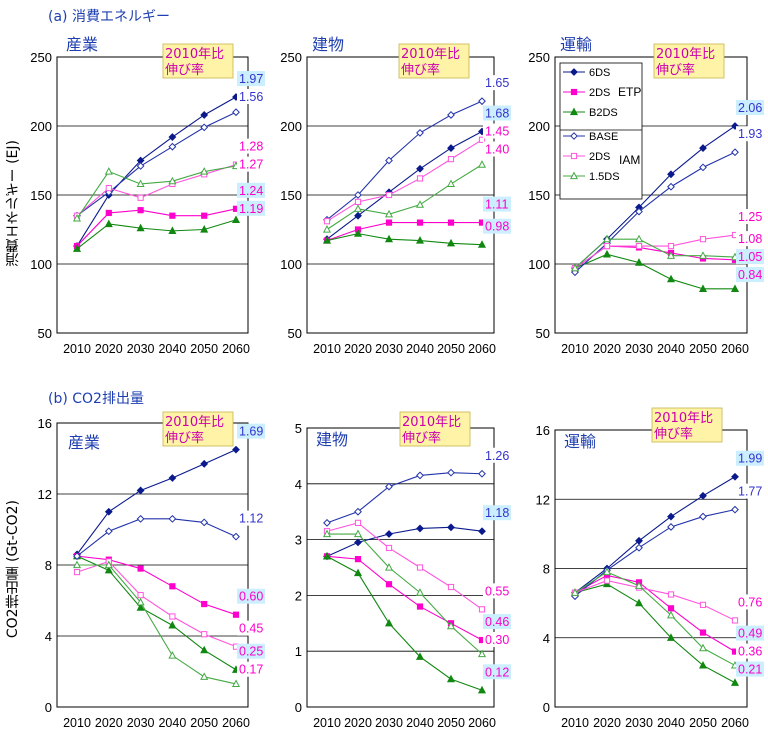 This screenshot has height=736, width=768. I want to click on y-tick-label: 100, so click(41, 264).